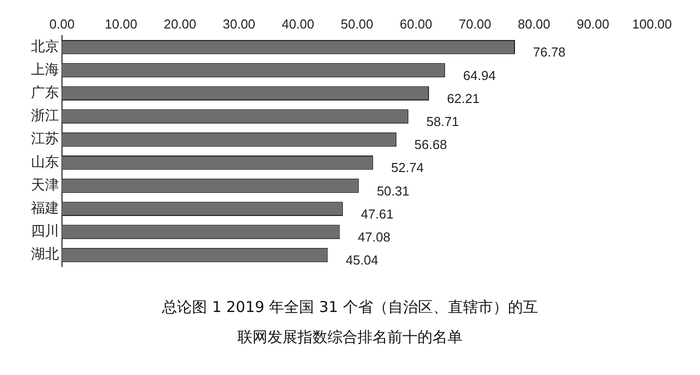 The height and width of the screenshot is (375, 700). I want to click on x-tick-label: 0.00, so click(62, 24).